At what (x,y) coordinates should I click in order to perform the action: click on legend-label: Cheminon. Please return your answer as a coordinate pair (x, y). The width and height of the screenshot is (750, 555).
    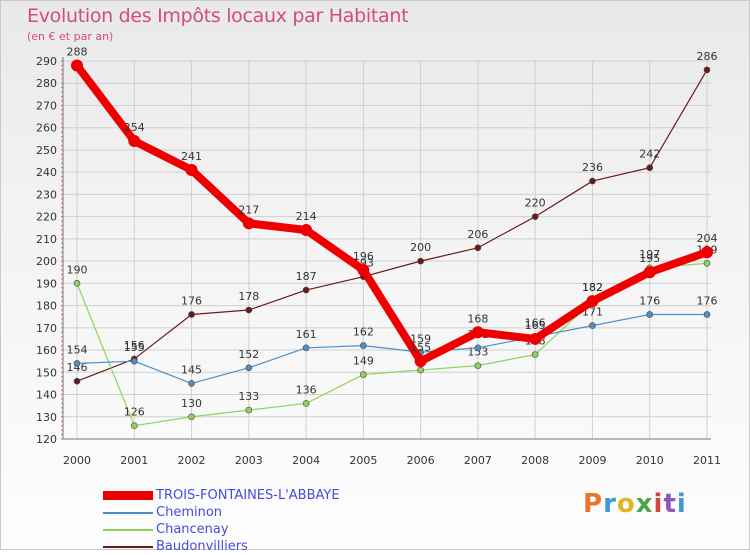
    Looking at the image, I should click on (189, 512).